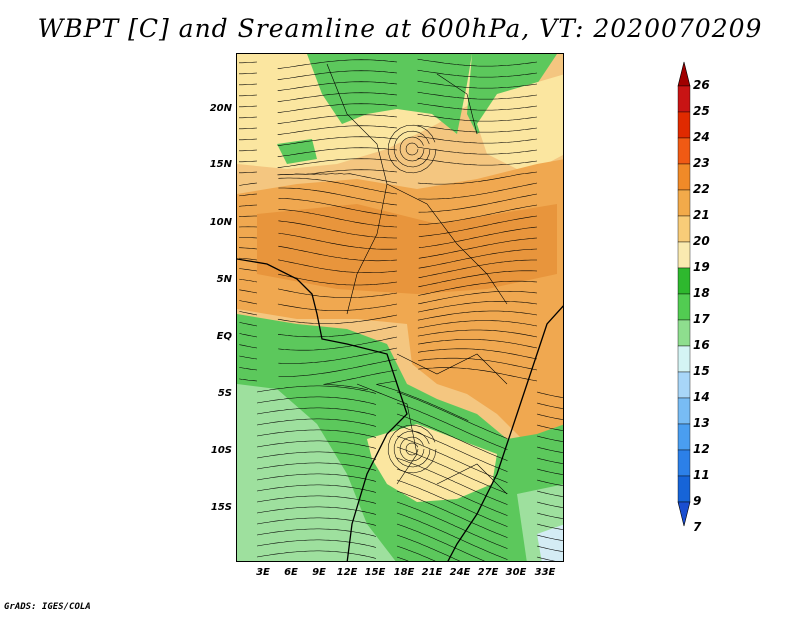 This screenshot has width=800, height=618. Describe the element at coordinates (316, 472) in the screenshot. I see `wbpt-region-light-green-southwest` at that location.